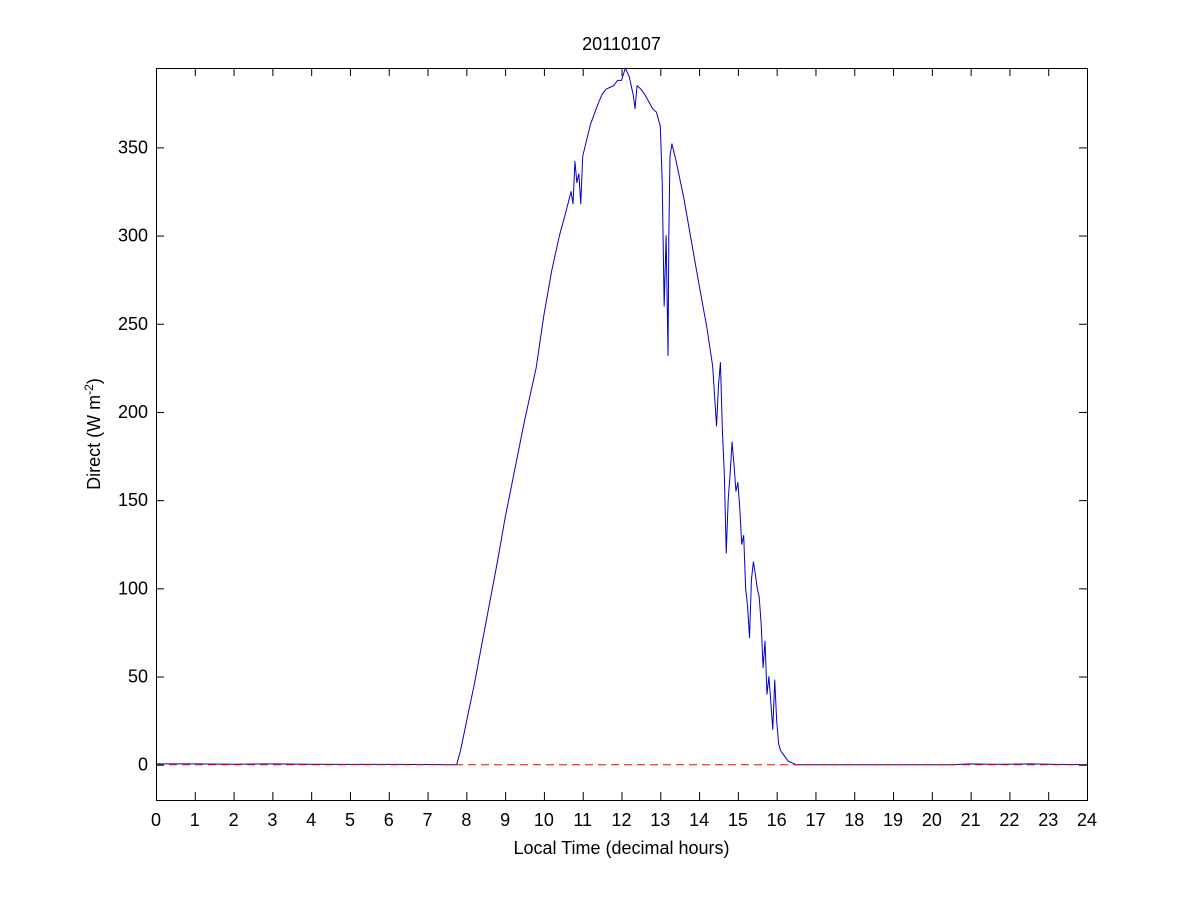  I want to click on x-tick-label: 13, so click(660, 820).